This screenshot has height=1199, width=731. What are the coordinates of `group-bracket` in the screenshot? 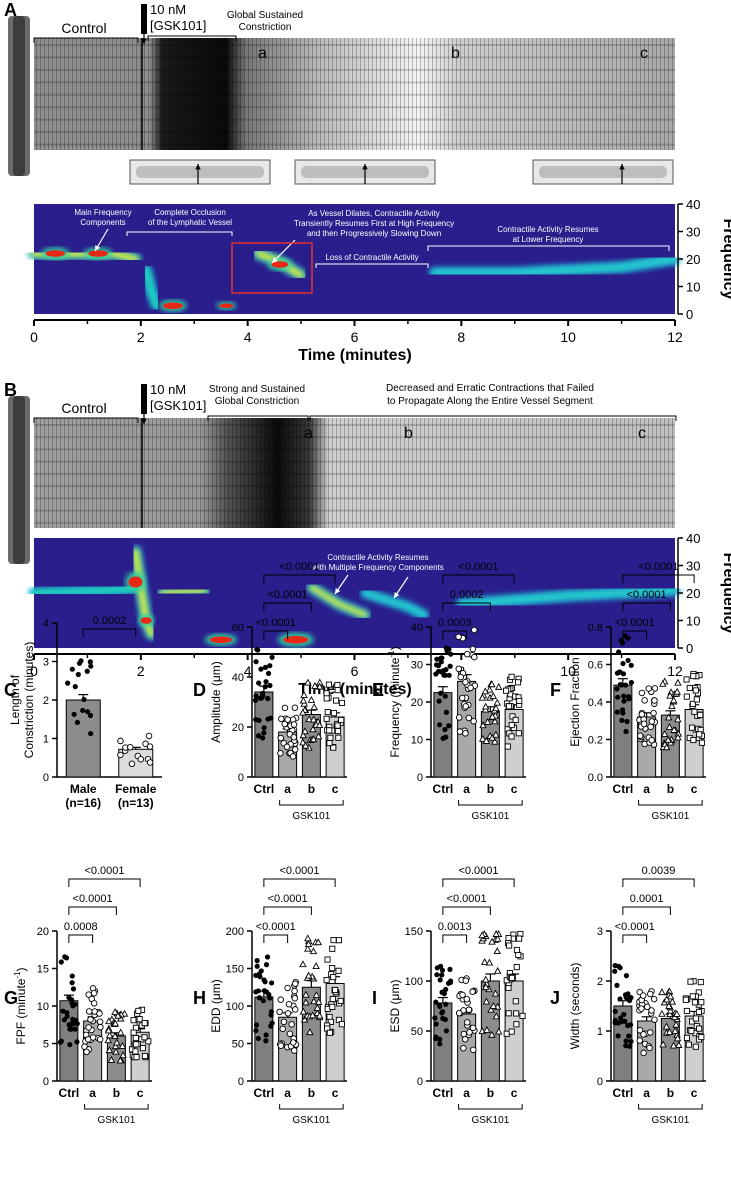 It's located at (490, 803).